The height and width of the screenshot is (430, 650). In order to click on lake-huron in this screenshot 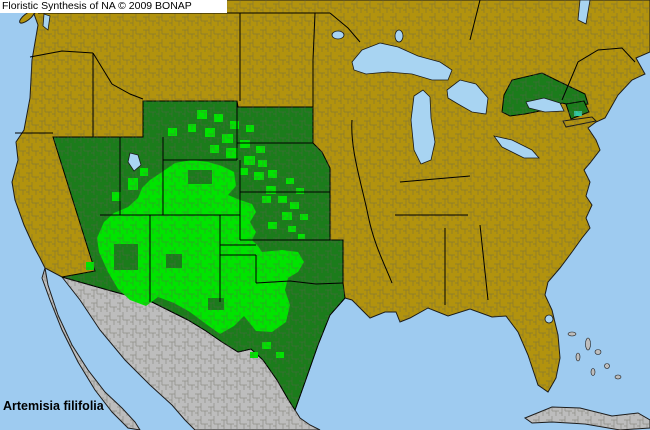, I will do `click(467, 97)`.